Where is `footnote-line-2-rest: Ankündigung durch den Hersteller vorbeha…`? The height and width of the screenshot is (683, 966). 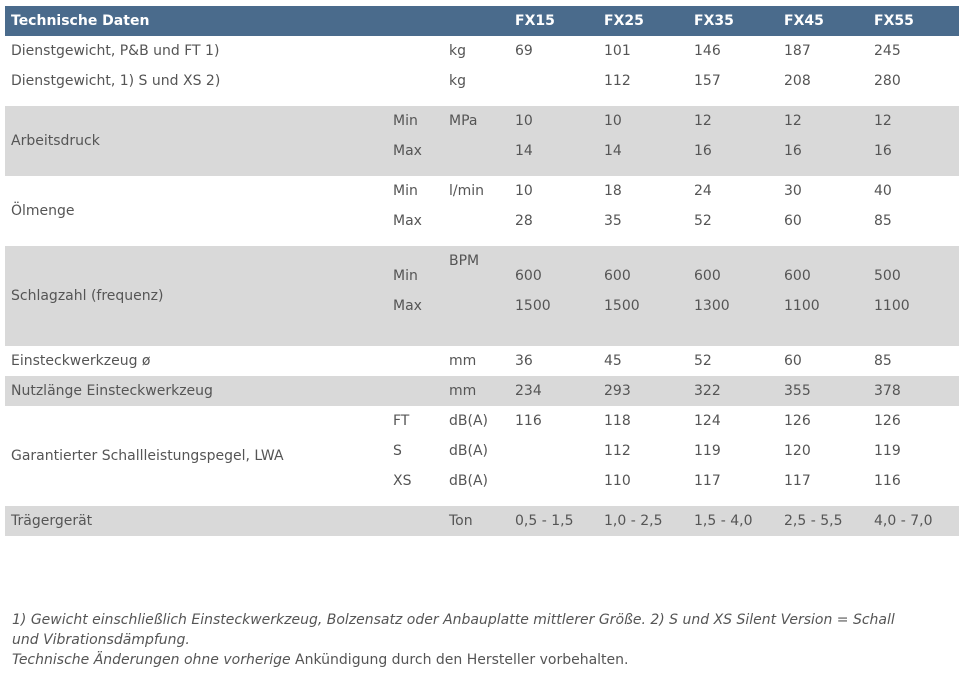
footnote-line-2-rest: Ankündigung durch den Hersteller vorbeha… is located at coordinates (459, 660).